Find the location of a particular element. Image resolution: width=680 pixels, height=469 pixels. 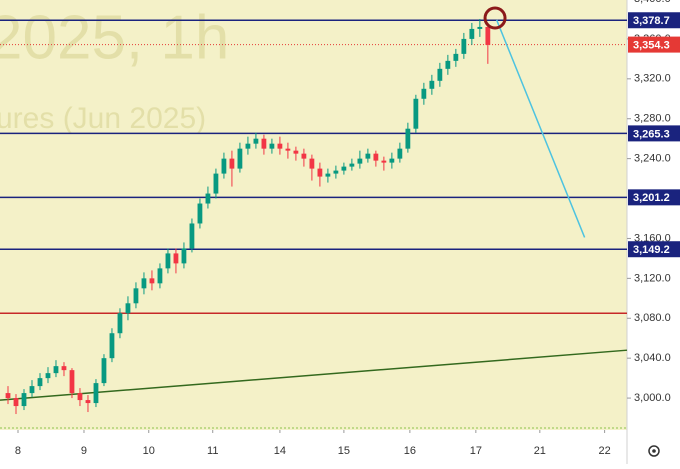

watermark: 2025, 1h ures (Jun 2025) is located at coordinates (114, 69).